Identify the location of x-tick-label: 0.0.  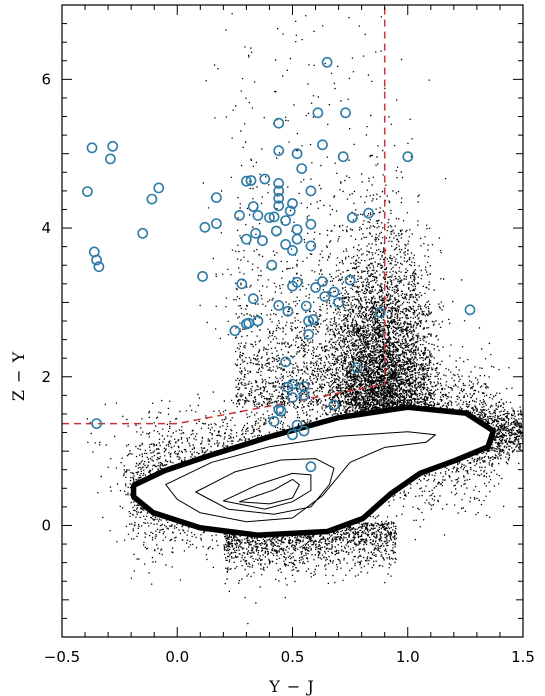
(177, 657).